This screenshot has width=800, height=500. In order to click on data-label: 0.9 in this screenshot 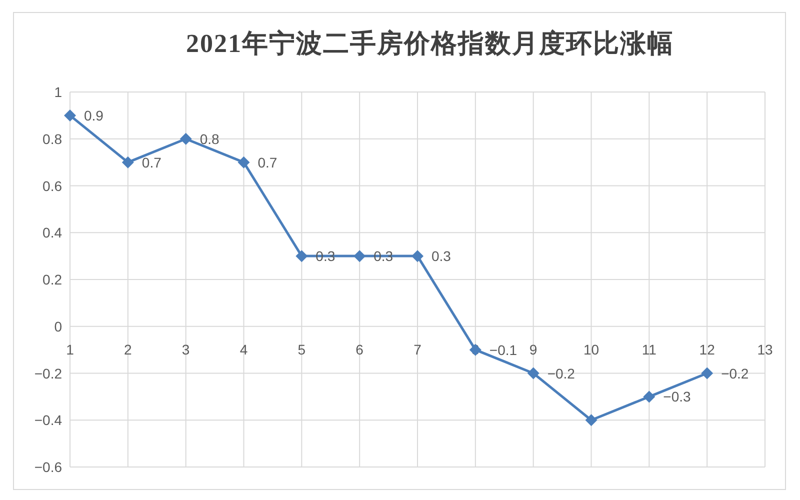, I will do `click(94, 115)`.